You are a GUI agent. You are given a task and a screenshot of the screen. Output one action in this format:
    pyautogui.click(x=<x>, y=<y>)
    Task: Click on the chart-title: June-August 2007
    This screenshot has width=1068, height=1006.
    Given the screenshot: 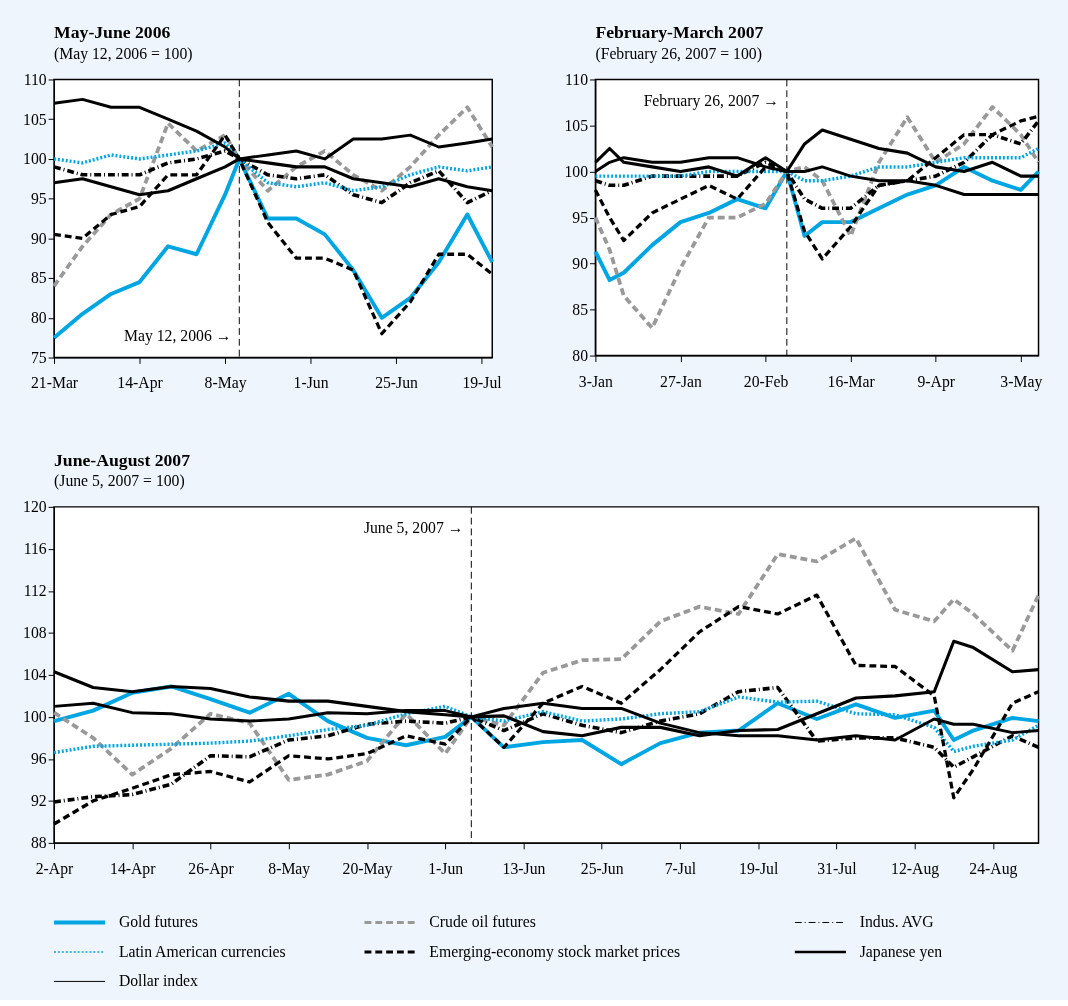 What is the action you would take?
    pyautogui.click(x=122, y=459)
    